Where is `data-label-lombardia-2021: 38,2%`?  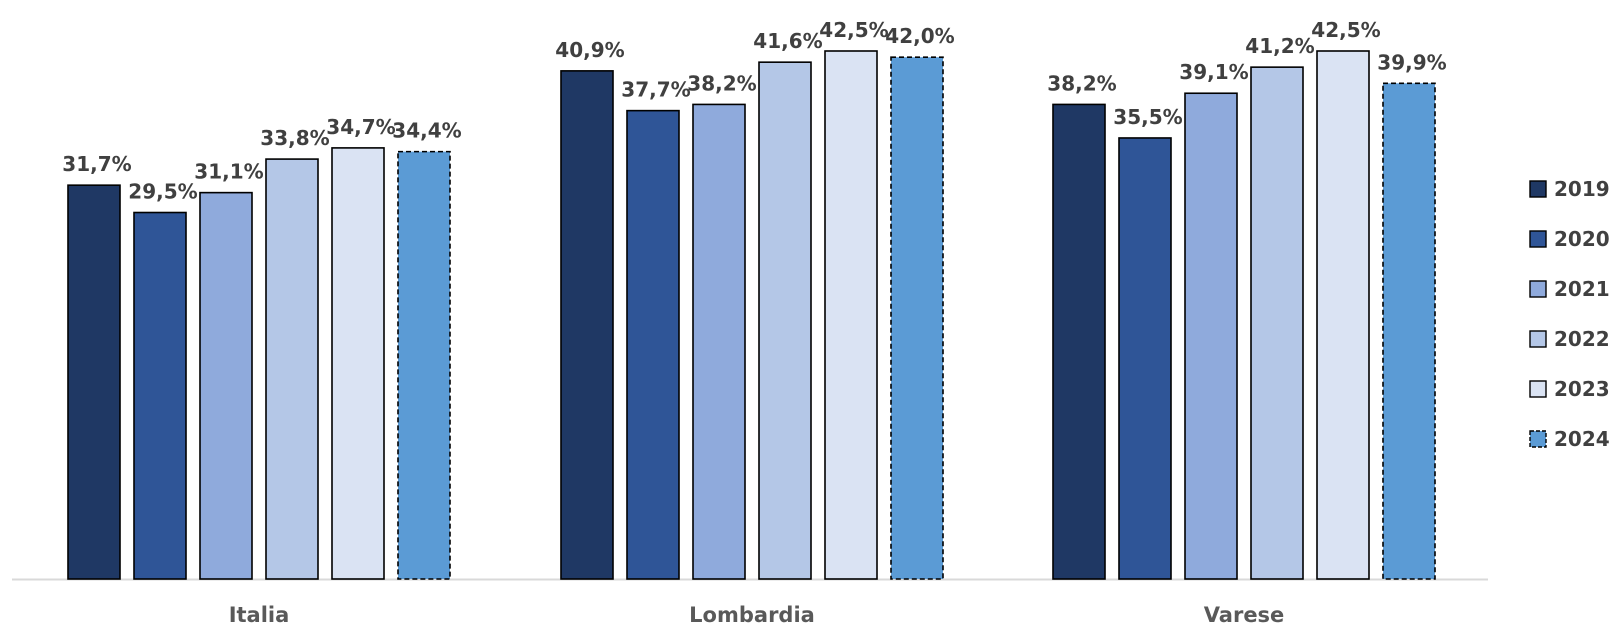 data-label-lombardia-2021: 38,2% is located at coordinates (721, 83).